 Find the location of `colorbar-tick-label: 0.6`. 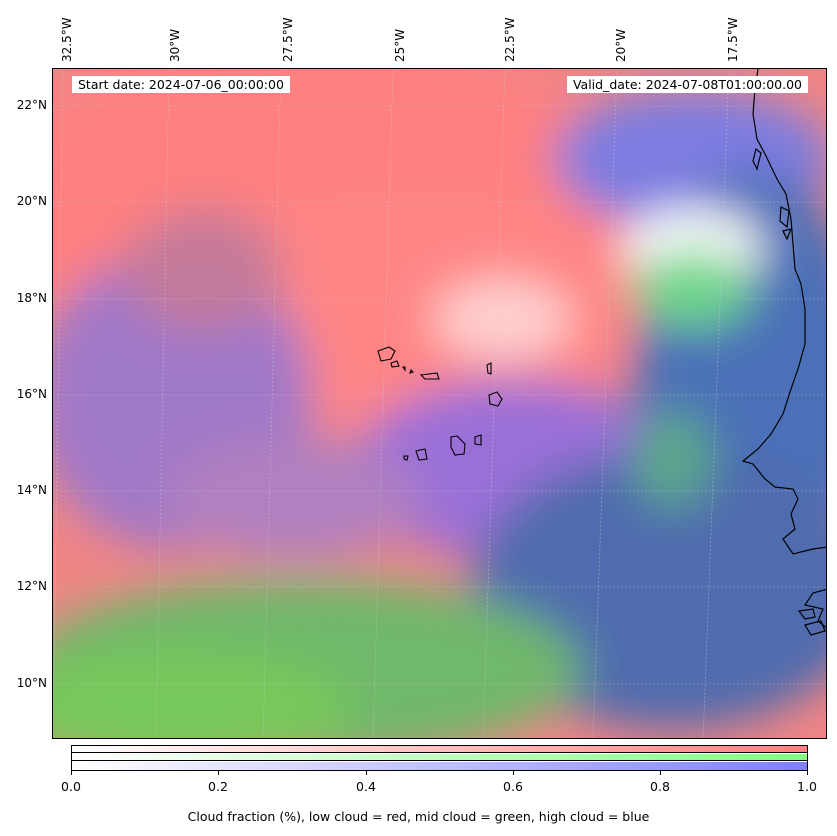

colorbar-tick-label: 0.6 is located at coordinates (513, 786).